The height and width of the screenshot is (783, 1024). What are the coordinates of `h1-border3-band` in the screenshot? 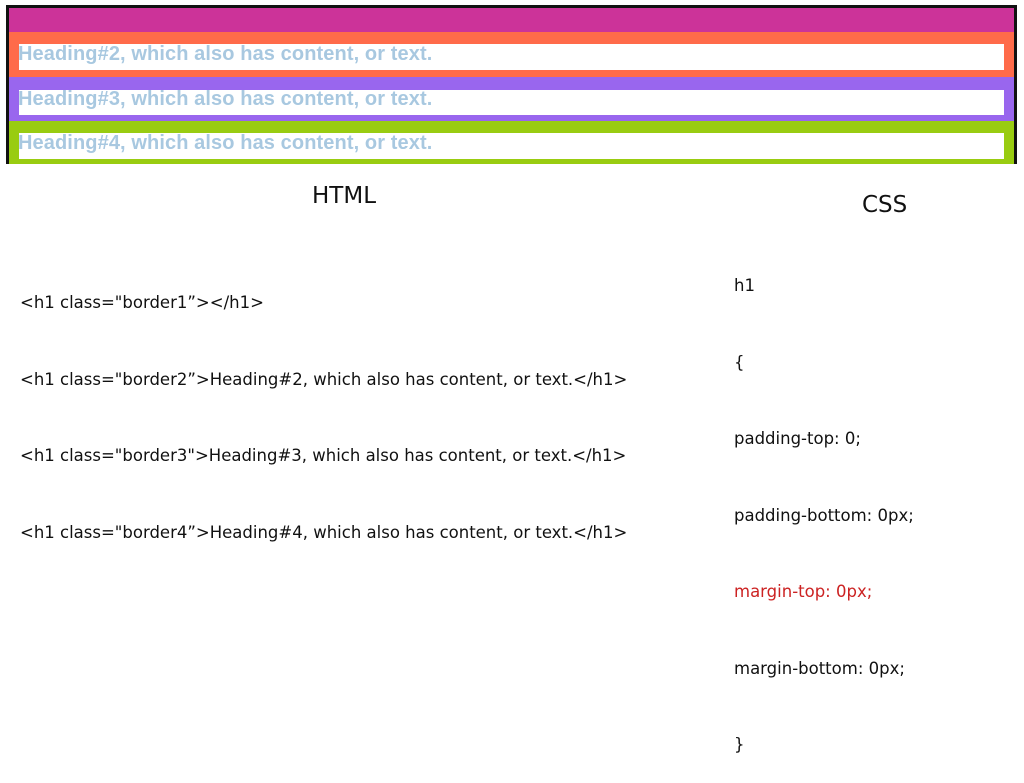 It's located at (511, 101).